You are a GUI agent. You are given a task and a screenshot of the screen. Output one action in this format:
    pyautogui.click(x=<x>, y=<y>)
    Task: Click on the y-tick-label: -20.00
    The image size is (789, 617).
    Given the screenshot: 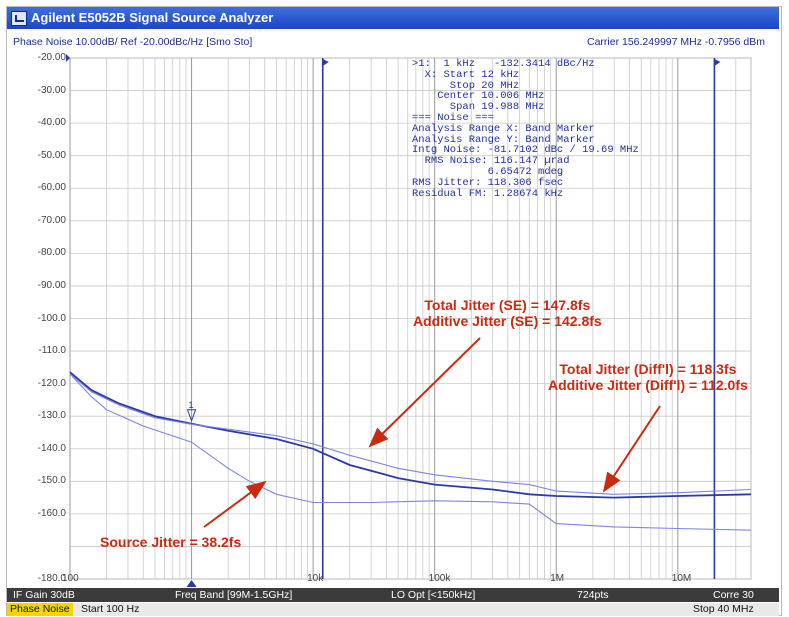 What is the action you would take?
    pyautogui.click(x=51, y=57)
    